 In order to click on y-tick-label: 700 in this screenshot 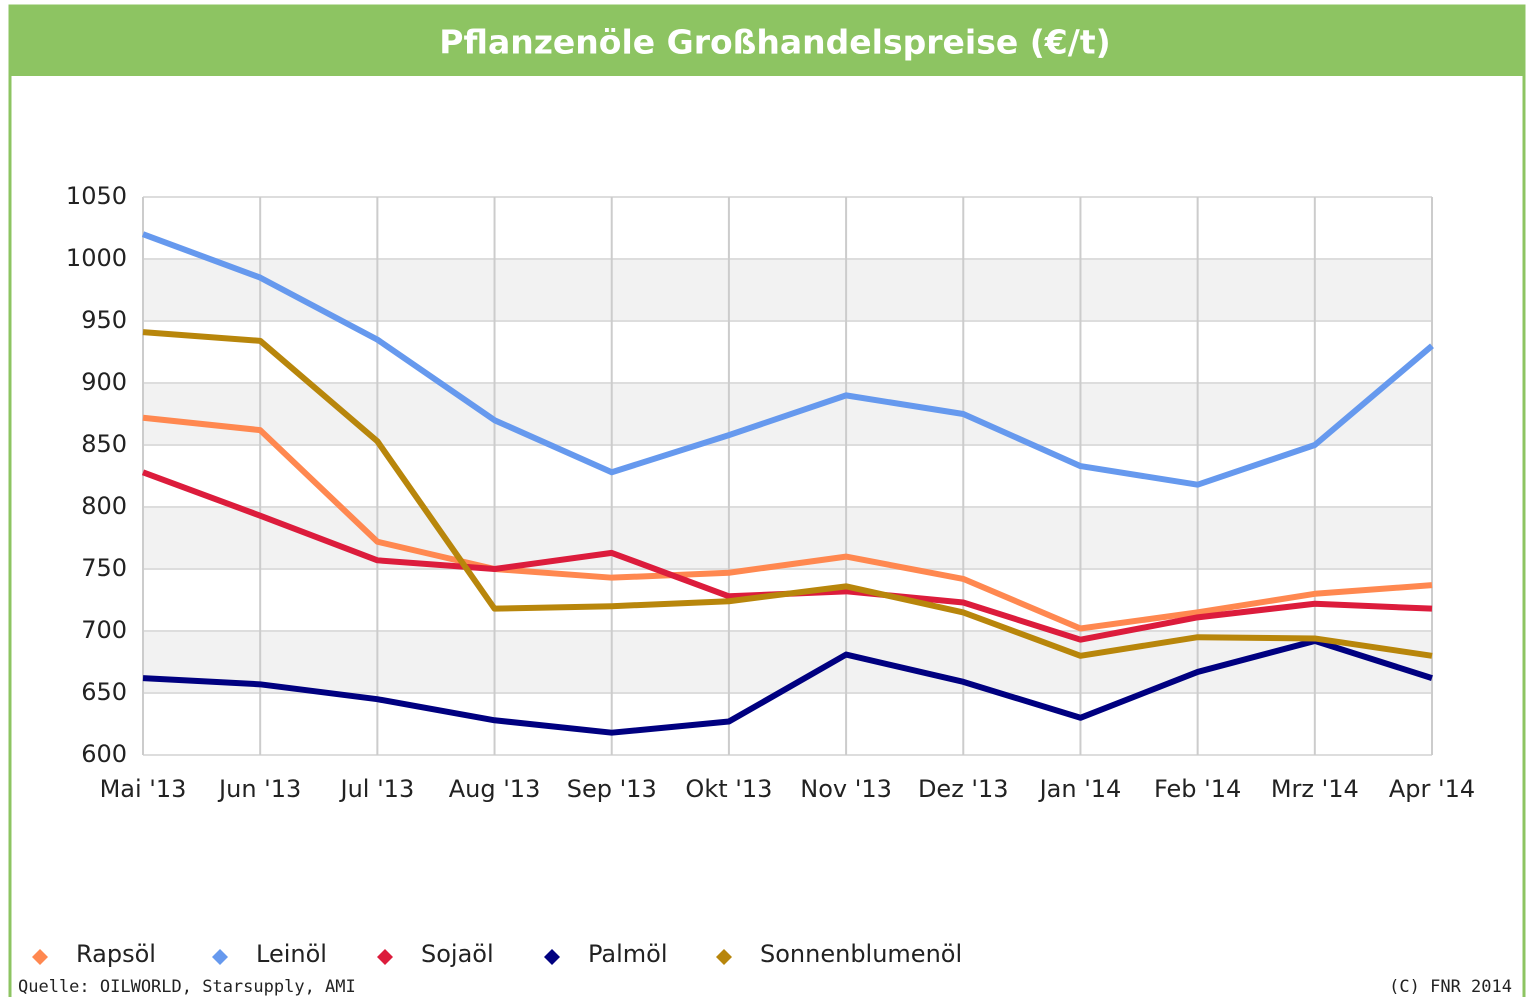, I will do `click(104, 630)`.